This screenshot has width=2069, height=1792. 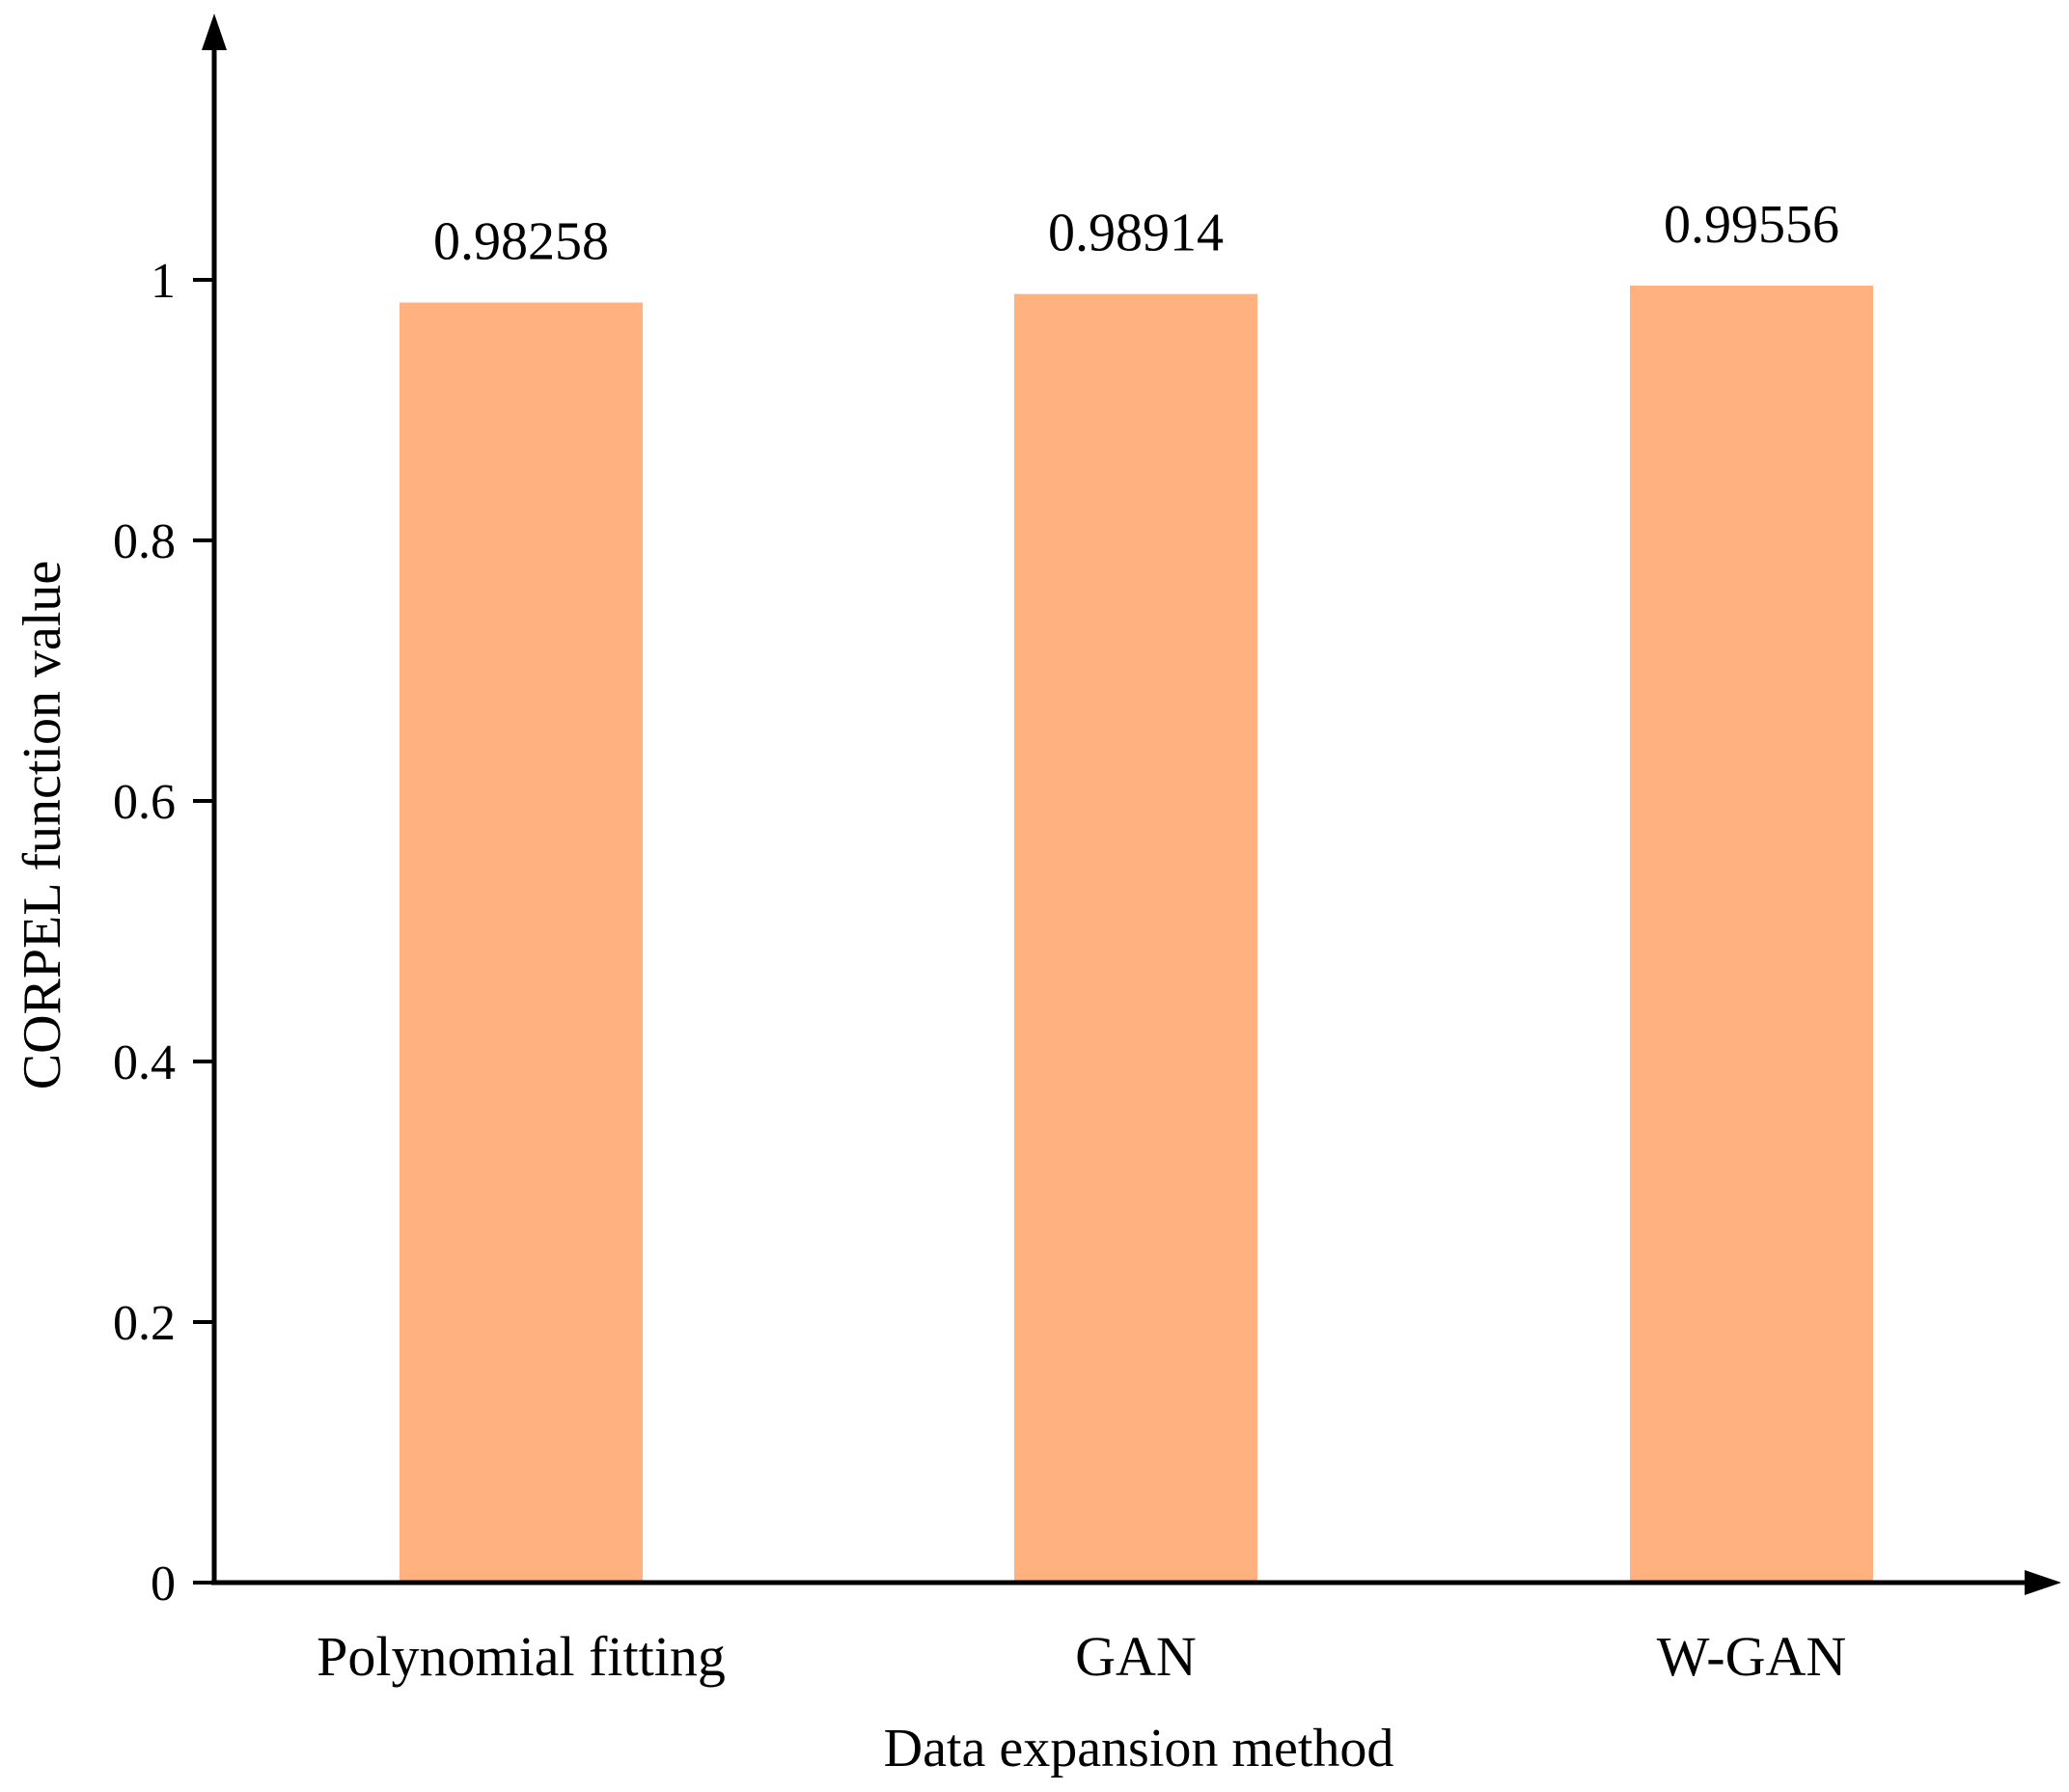 I want to click on y-ticks-group: 0 0.2 0.4 0.6 0.8 1, so click(x=164, y=933).